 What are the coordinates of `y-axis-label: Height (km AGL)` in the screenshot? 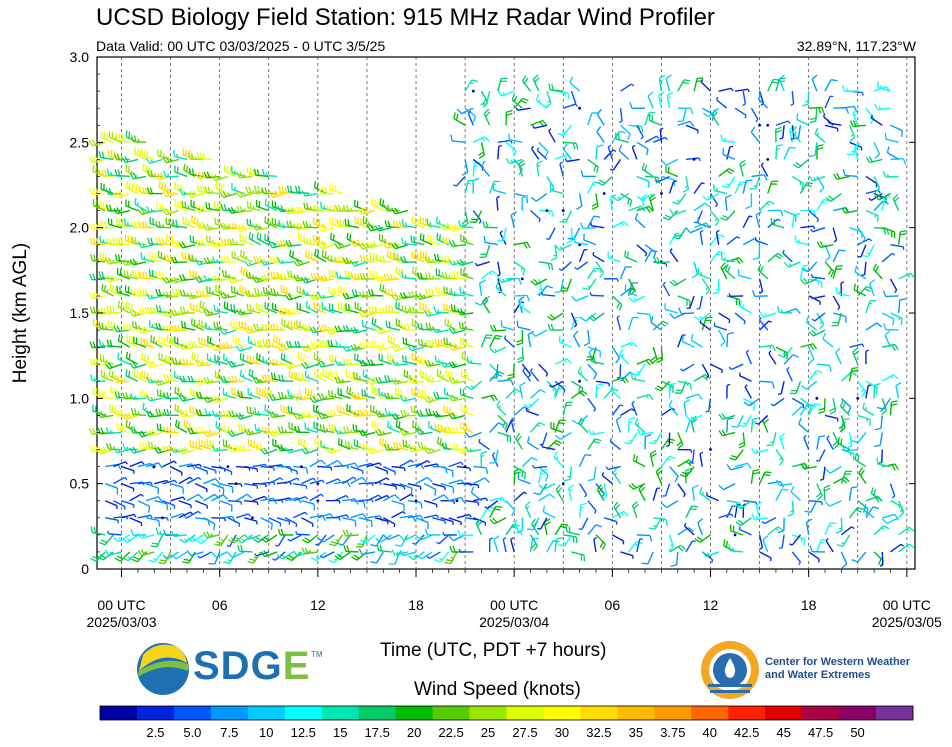 It's located at (20, 313).